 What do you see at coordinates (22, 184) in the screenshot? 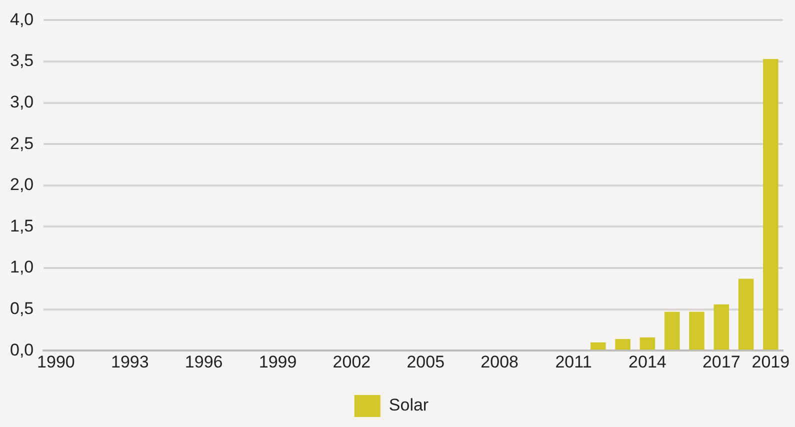
I see `y-tick-label: 2,0` at bounding box center [22, 184].